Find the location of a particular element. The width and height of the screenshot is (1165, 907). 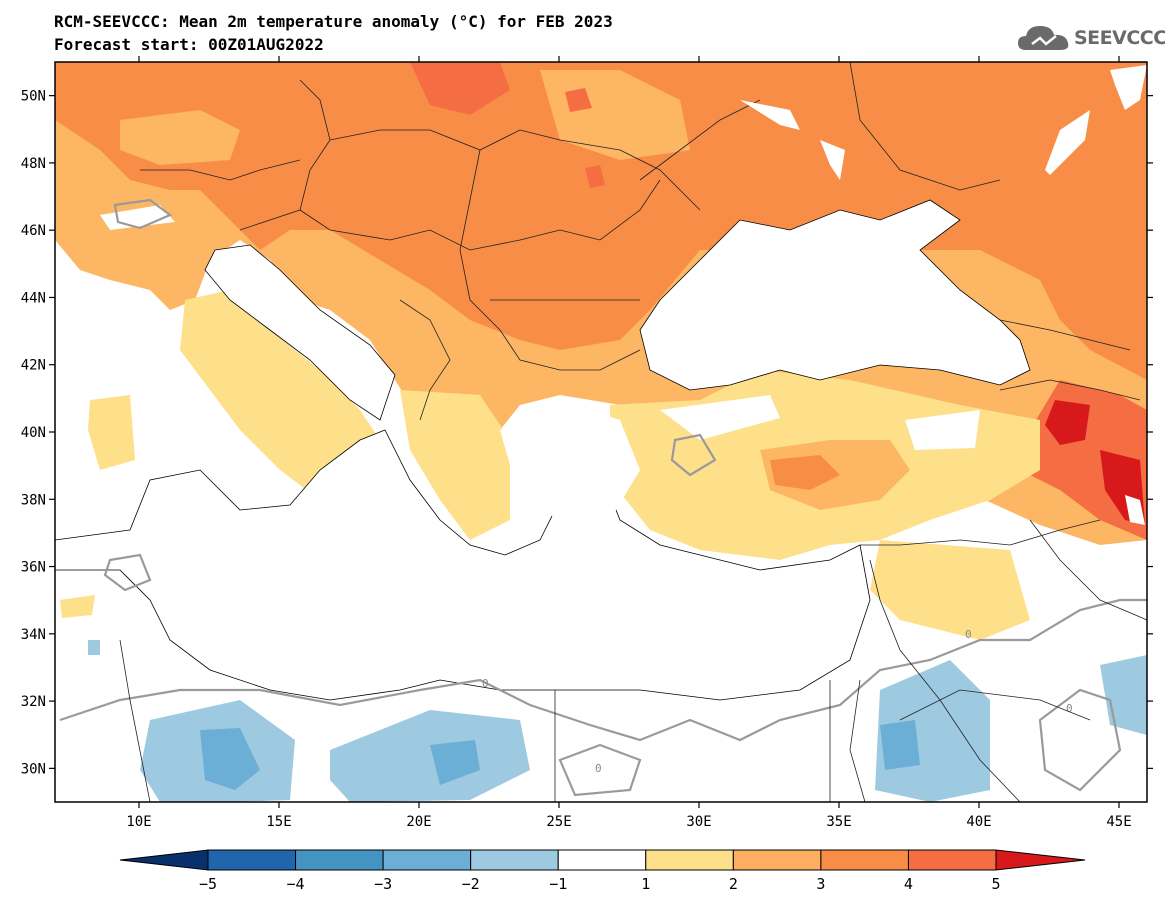

lake-van-gap is located at coordinates (1135, 510).